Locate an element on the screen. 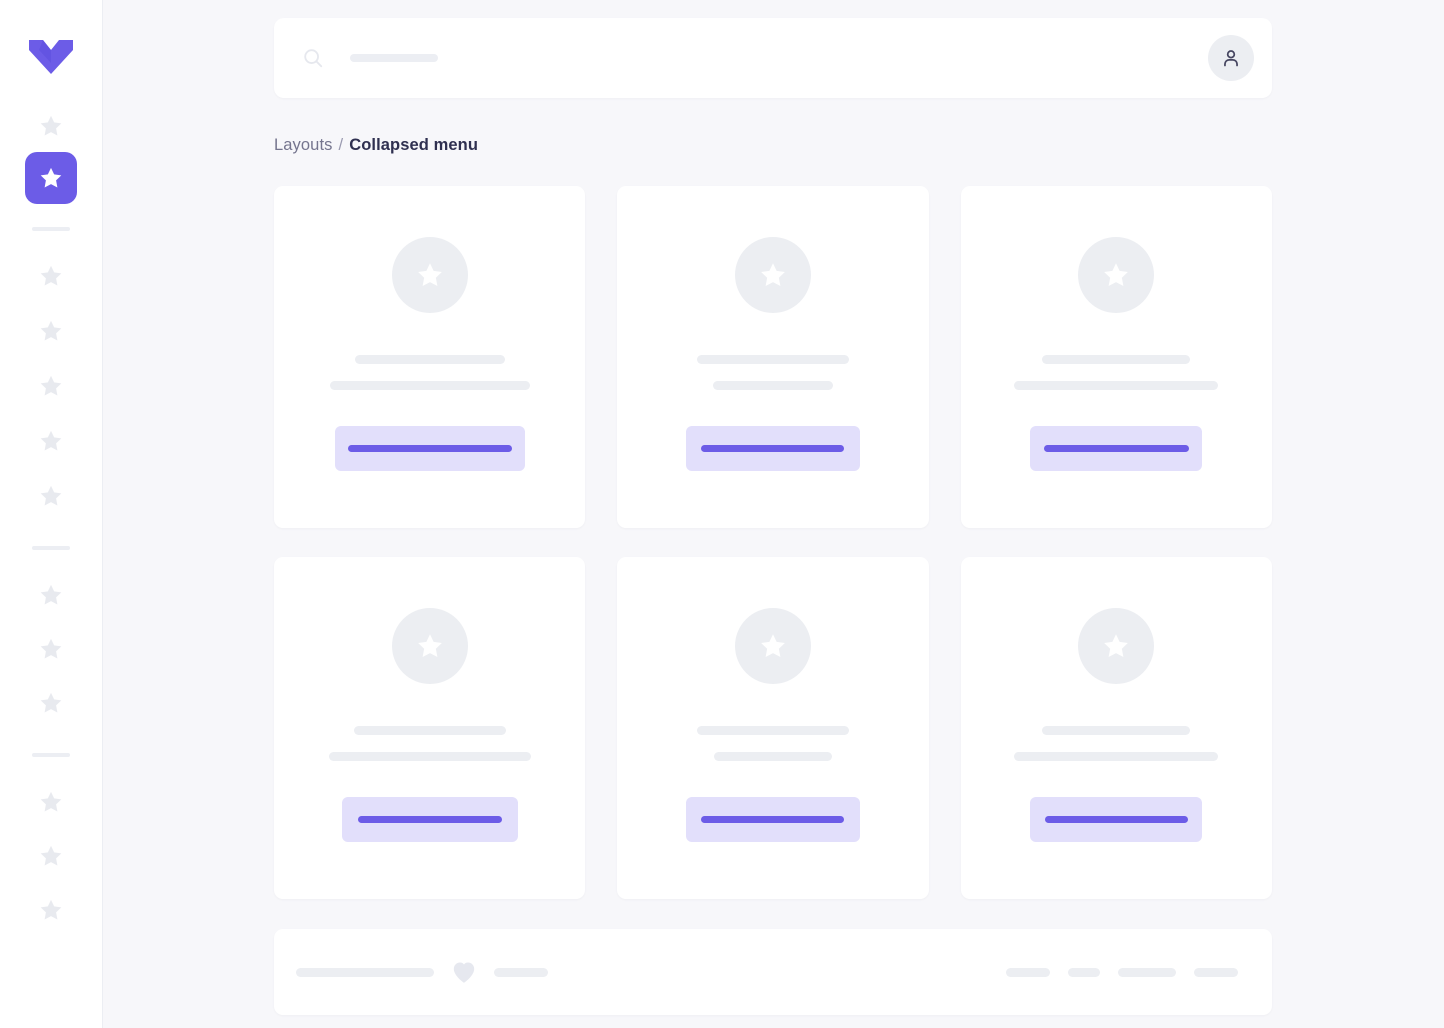  sidebar-group-two is located at coordinates (51, 386).